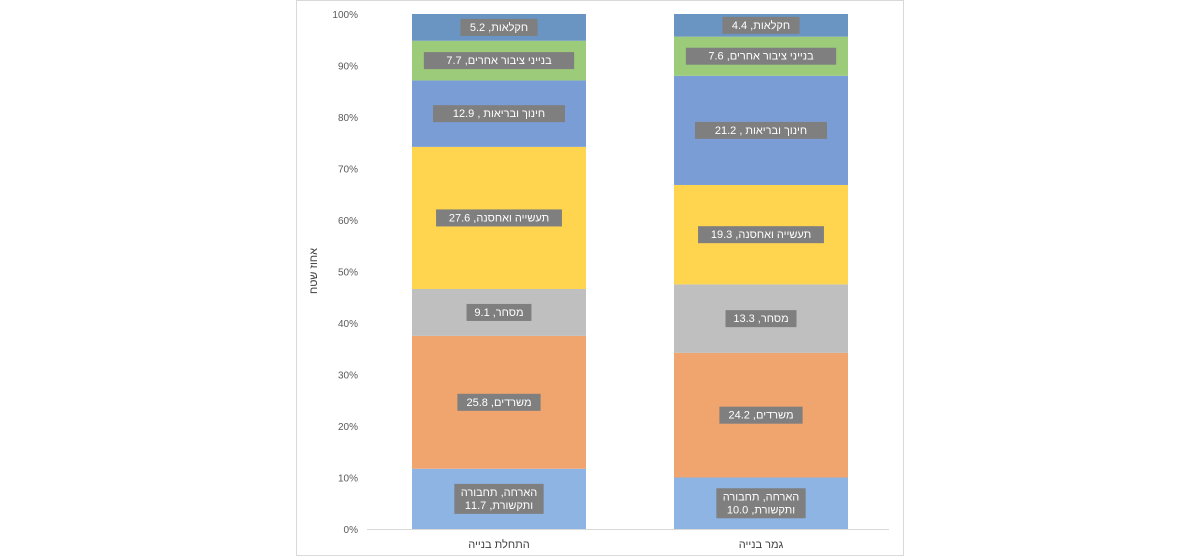 Image resolution: width=1200 pixels, height=557 pixels. Describe the element at coordinates (351, 530) in the screenshot. I see `y-tick-label: 0%` at that location.